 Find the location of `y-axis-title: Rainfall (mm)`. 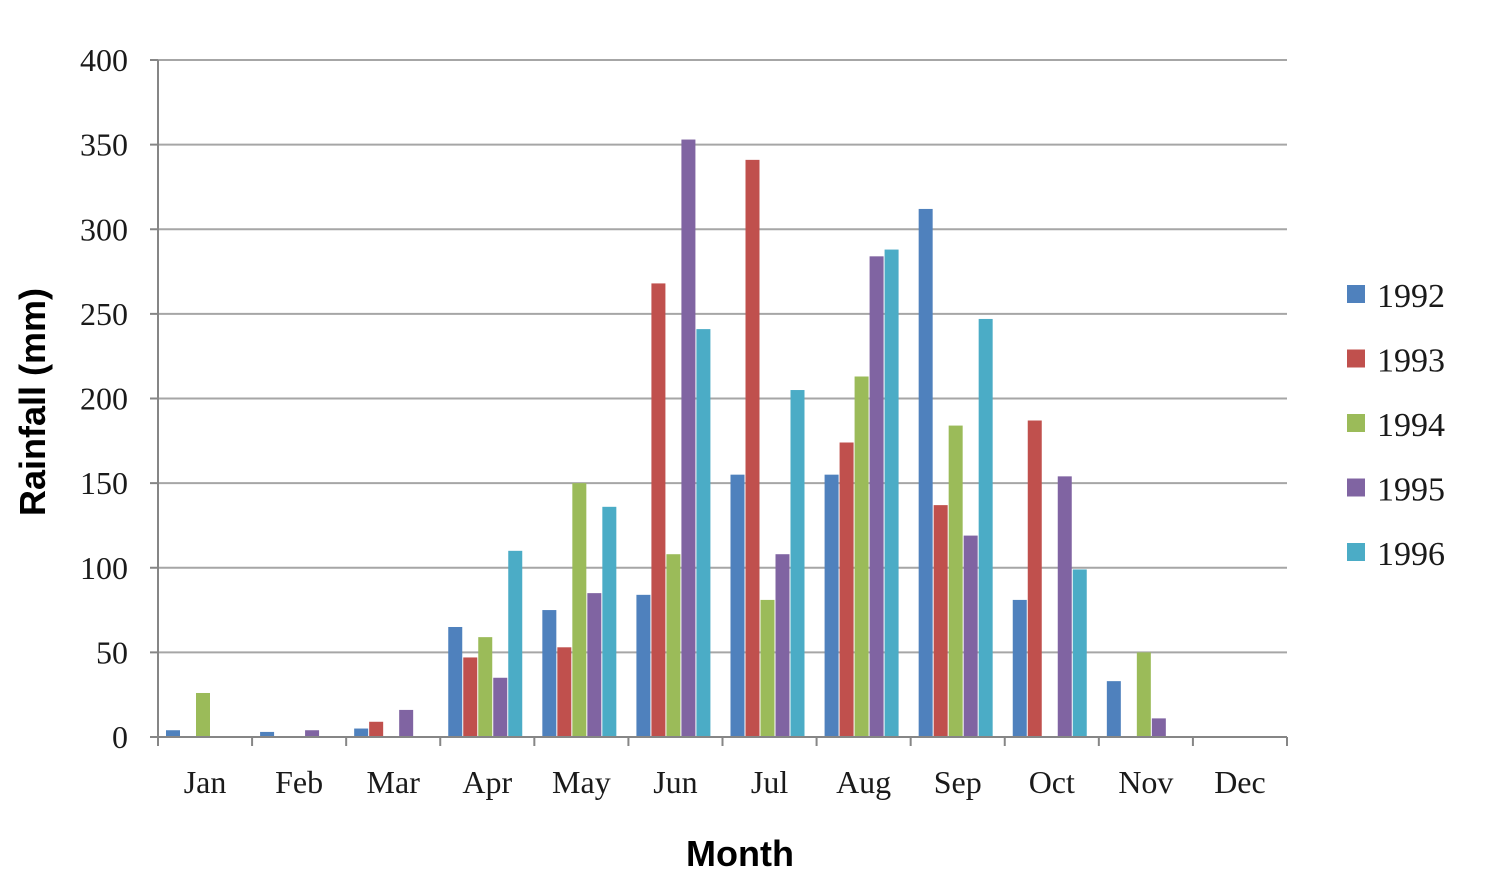

y-axis-title: Rainfall (mm) is located at coordinates (32, 402).